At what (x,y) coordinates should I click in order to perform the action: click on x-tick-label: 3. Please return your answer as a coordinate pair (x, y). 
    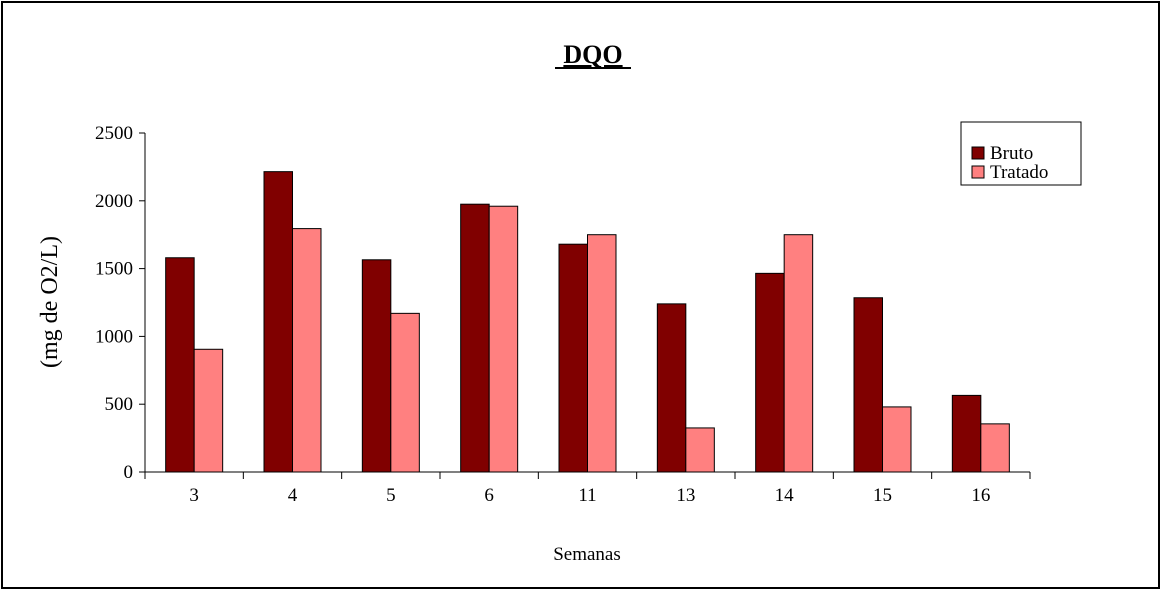
    Looking at the image, I should click on (194, 495).